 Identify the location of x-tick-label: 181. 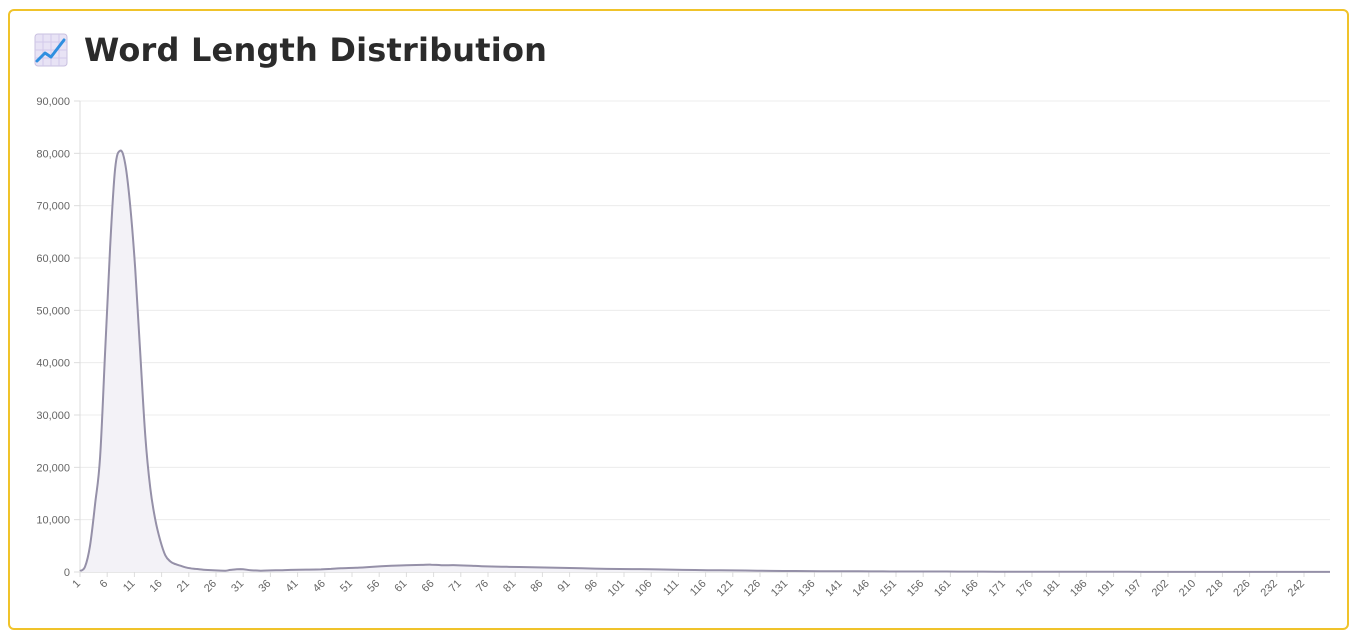
(1051, 588).